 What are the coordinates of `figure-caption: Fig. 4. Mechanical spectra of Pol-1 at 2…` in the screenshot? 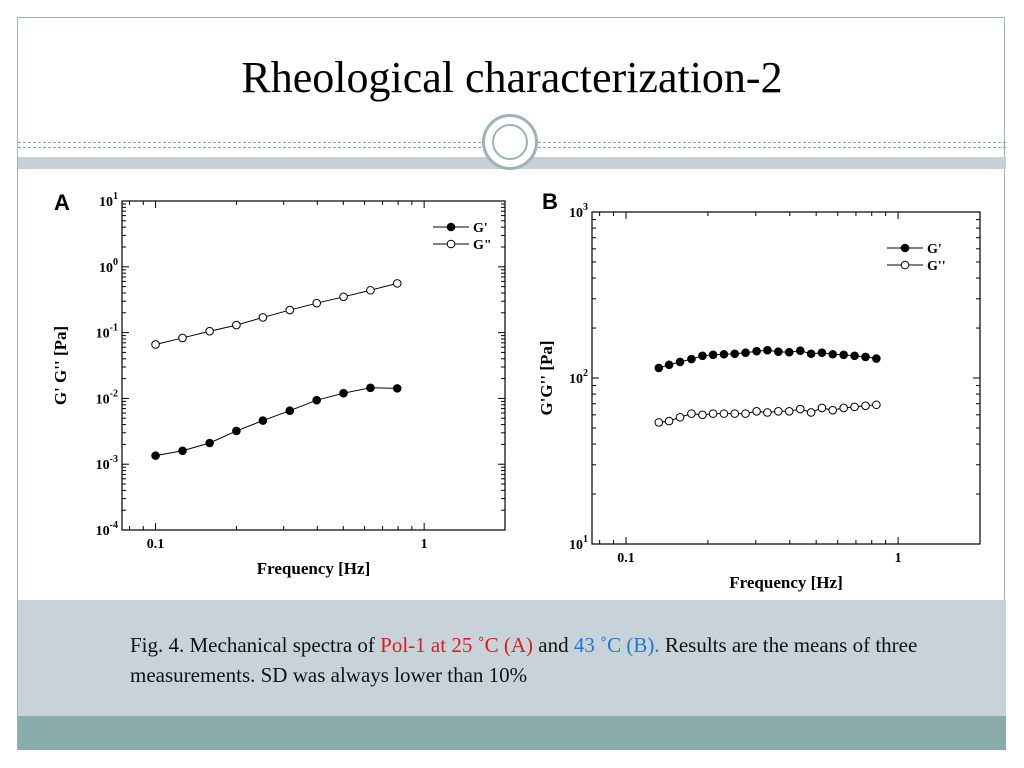 It's located at (530, 660).